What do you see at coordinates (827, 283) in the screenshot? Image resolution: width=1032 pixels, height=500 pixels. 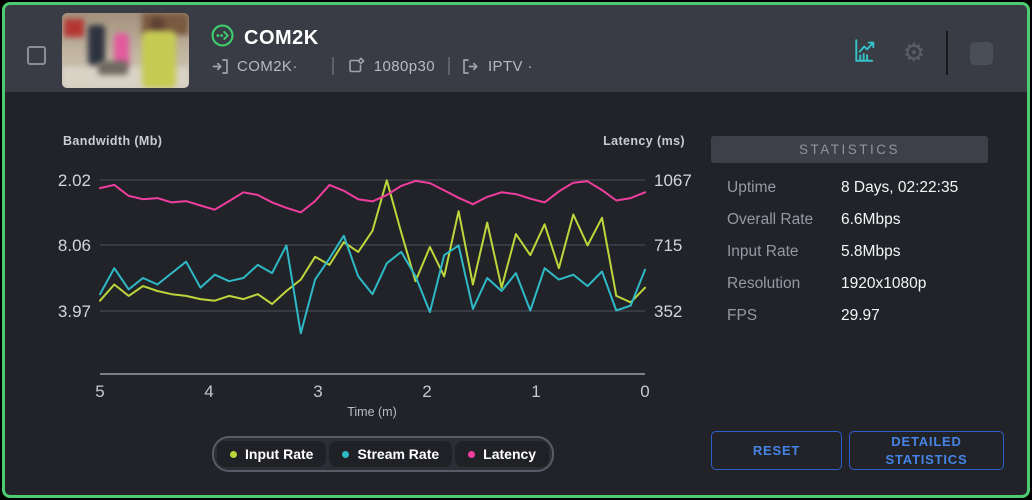 I see `stat-row-resolution: Resolution 1920x1080p` at bounding box center [827, 283].